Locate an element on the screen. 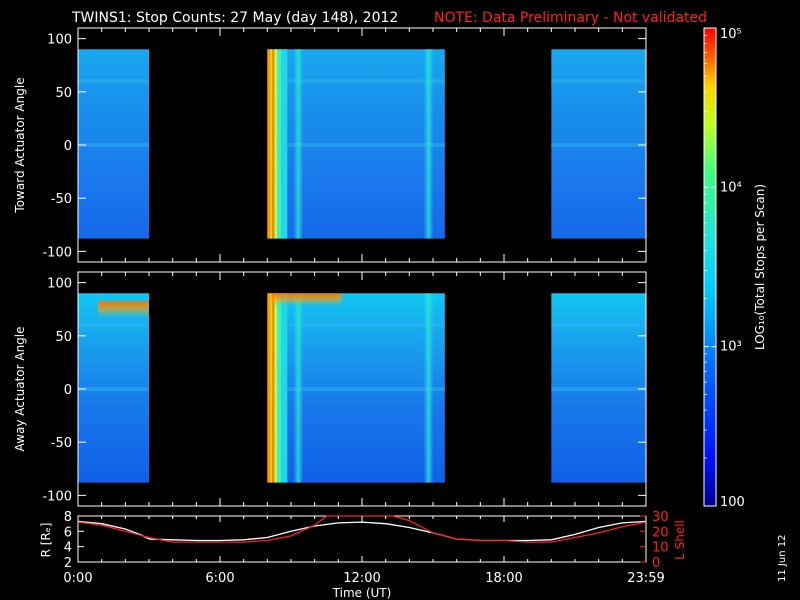 The width and height of the screenshot is (800, 600). x-tick-label: 23:59 is located at coordinates (645, 578).